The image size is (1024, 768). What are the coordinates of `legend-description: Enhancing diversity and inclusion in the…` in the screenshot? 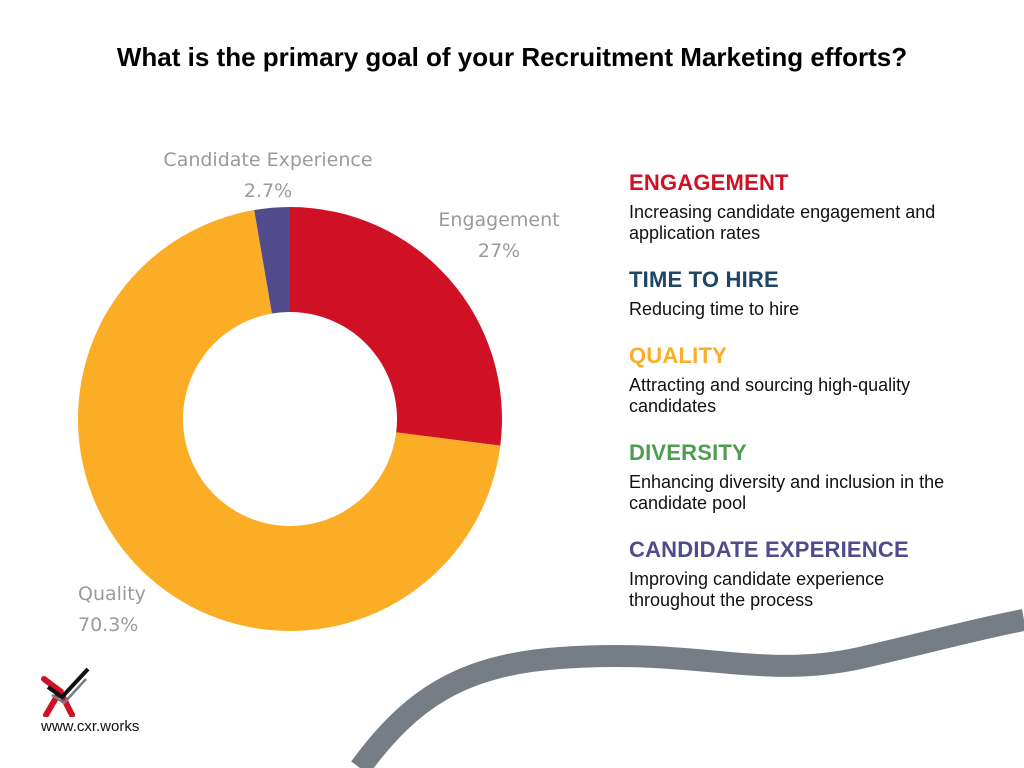 It's located at (787, 492).